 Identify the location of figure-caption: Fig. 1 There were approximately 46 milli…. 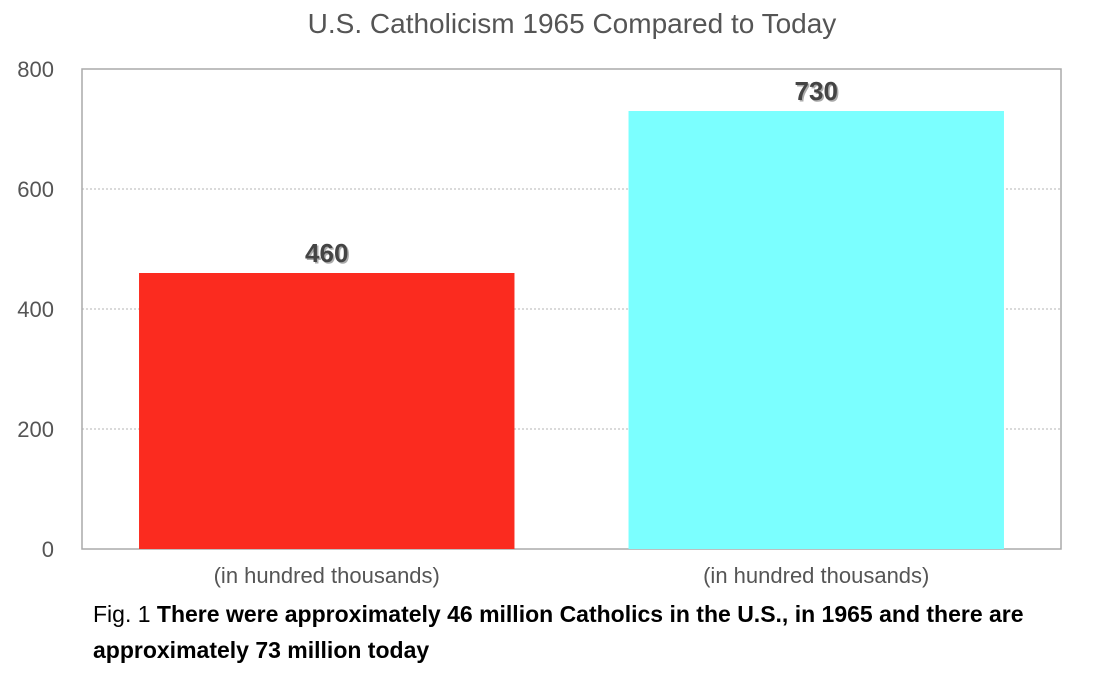
(583, 632).